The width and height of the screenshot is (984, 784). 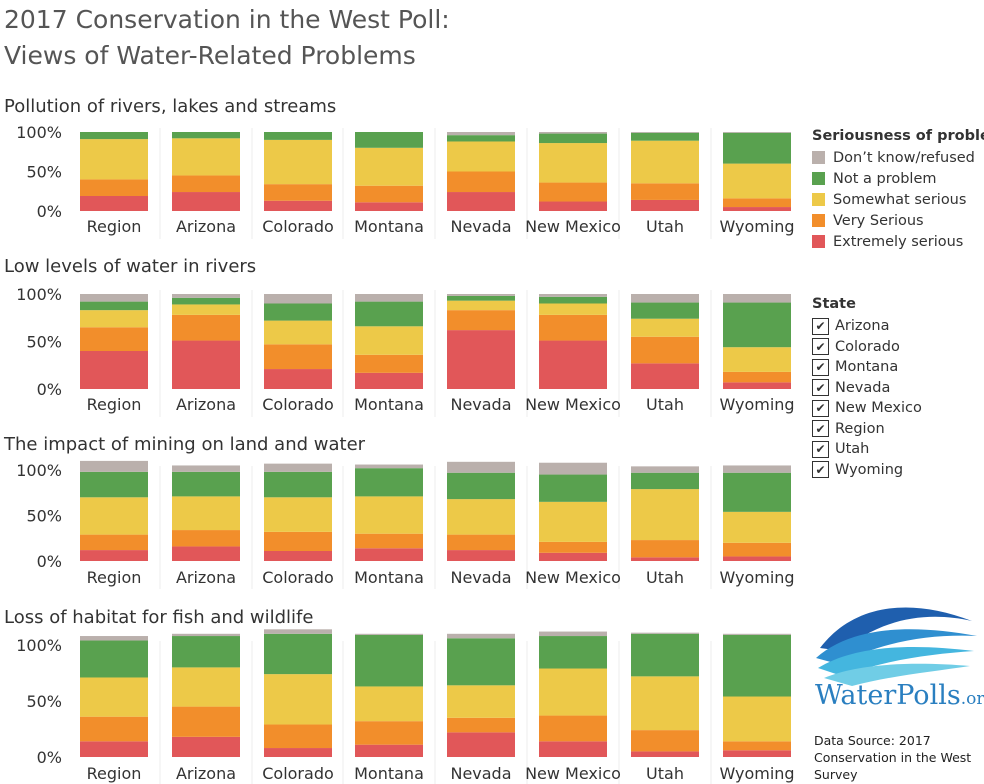 I want to click on legend-item: Somewhat serious, so click(x=898, y=199).